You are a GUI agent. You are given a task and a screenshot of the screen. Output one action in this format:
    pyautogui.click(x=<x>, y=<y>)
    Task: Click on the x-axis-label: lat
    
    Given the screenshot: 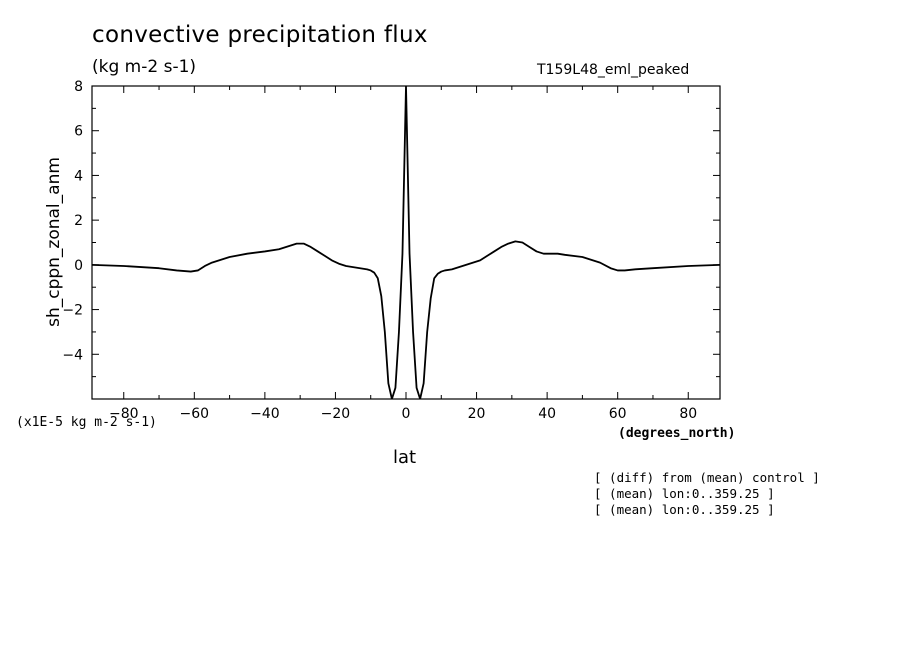 What is the action you would take?
    pyautogui.click(x=405, y=457)
    